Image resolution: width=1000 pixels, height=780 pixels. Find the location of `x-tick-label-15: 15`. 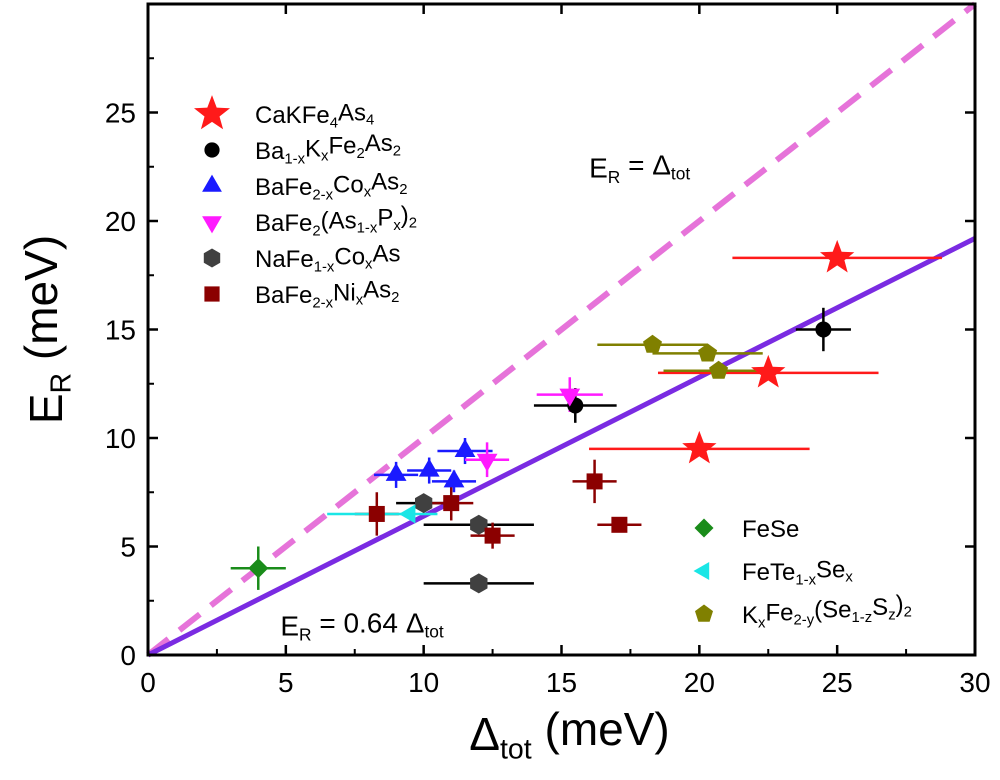

x-tick-label-15: 15 is located at coordinates (561, 682).